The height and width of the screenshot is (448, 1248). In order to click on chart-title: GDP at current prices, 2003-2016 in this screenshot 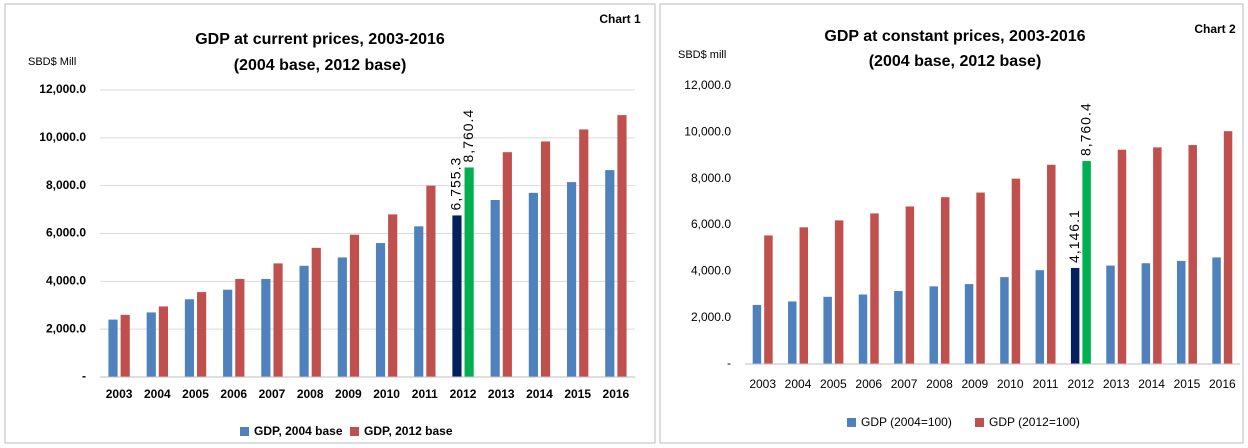, I will do `click(320, 39)`.